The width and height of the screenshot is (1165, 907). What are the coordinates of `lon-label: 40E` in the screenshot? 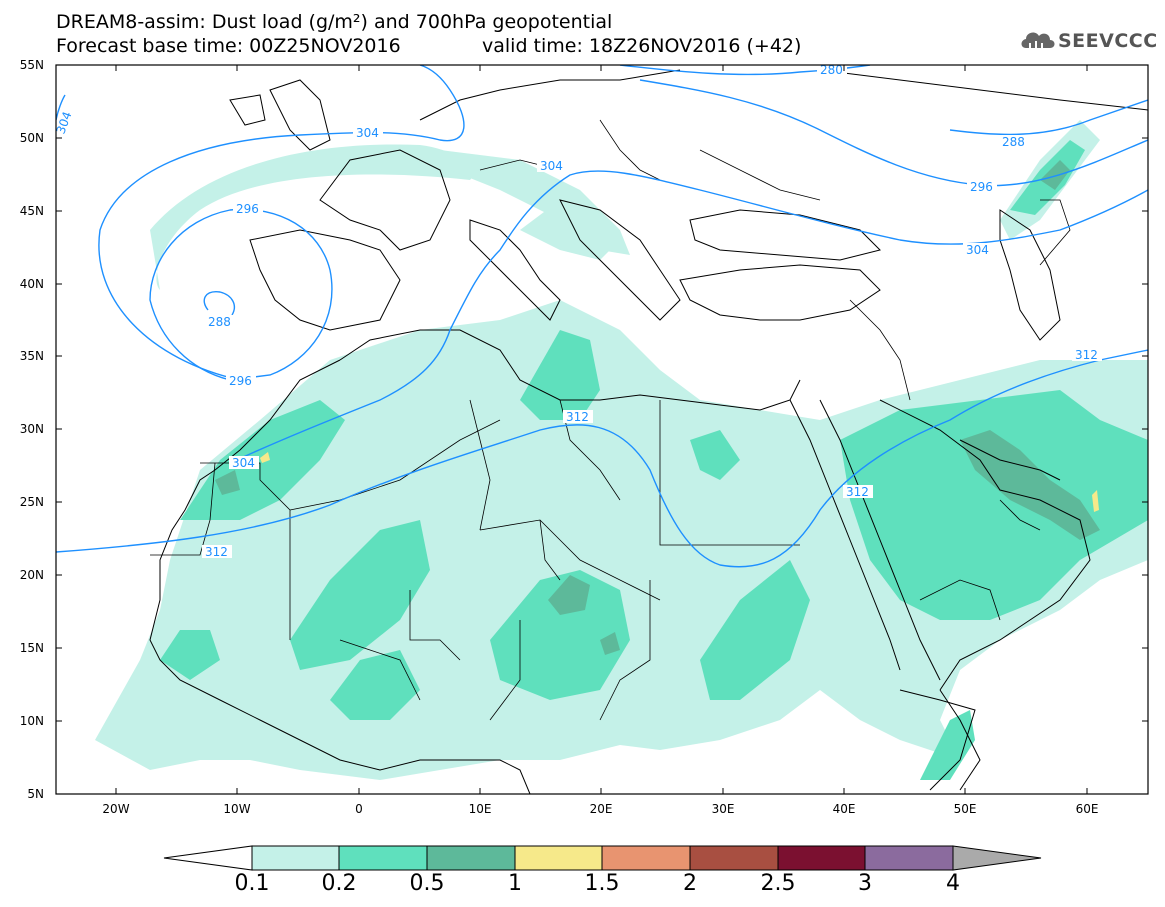 It's located at (844, 809).